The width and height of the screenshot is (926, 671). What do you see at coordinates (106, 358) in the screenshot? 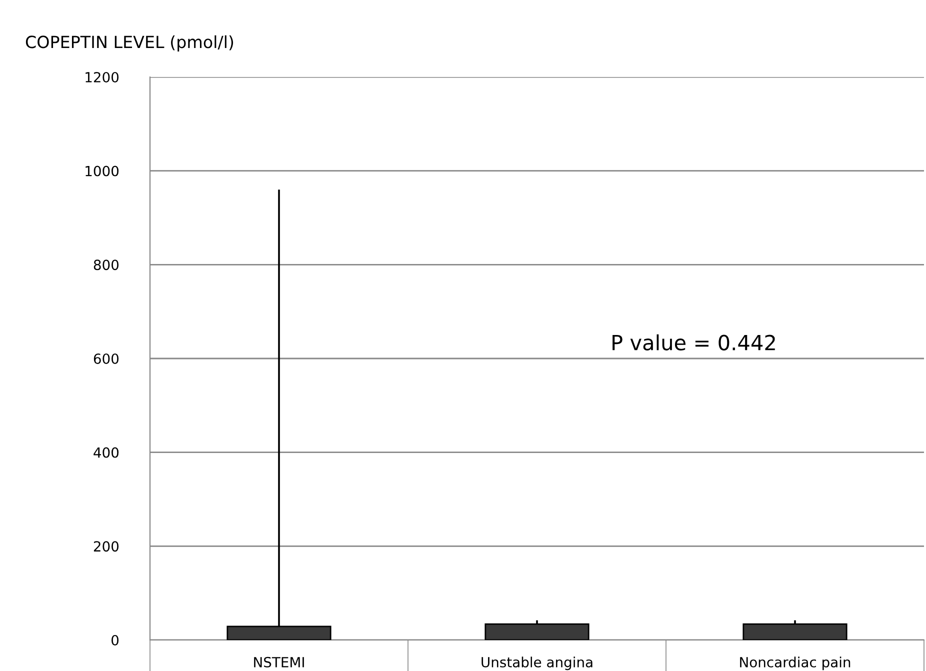
I see `y-tick-label: 600` at bounding box center [106, 358].